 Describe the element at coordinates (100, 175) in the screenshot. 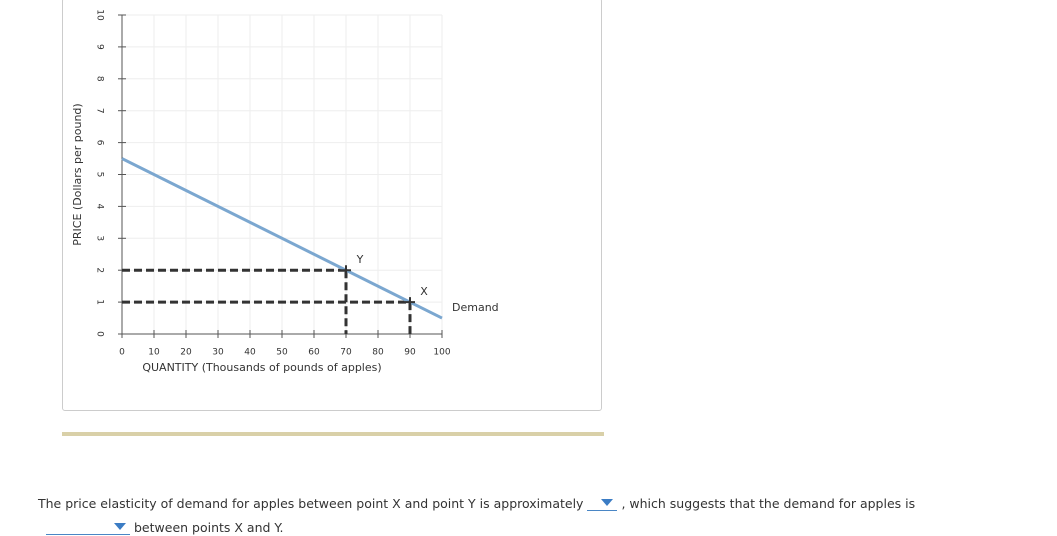

I see `y-tick-label: 5` at that location.